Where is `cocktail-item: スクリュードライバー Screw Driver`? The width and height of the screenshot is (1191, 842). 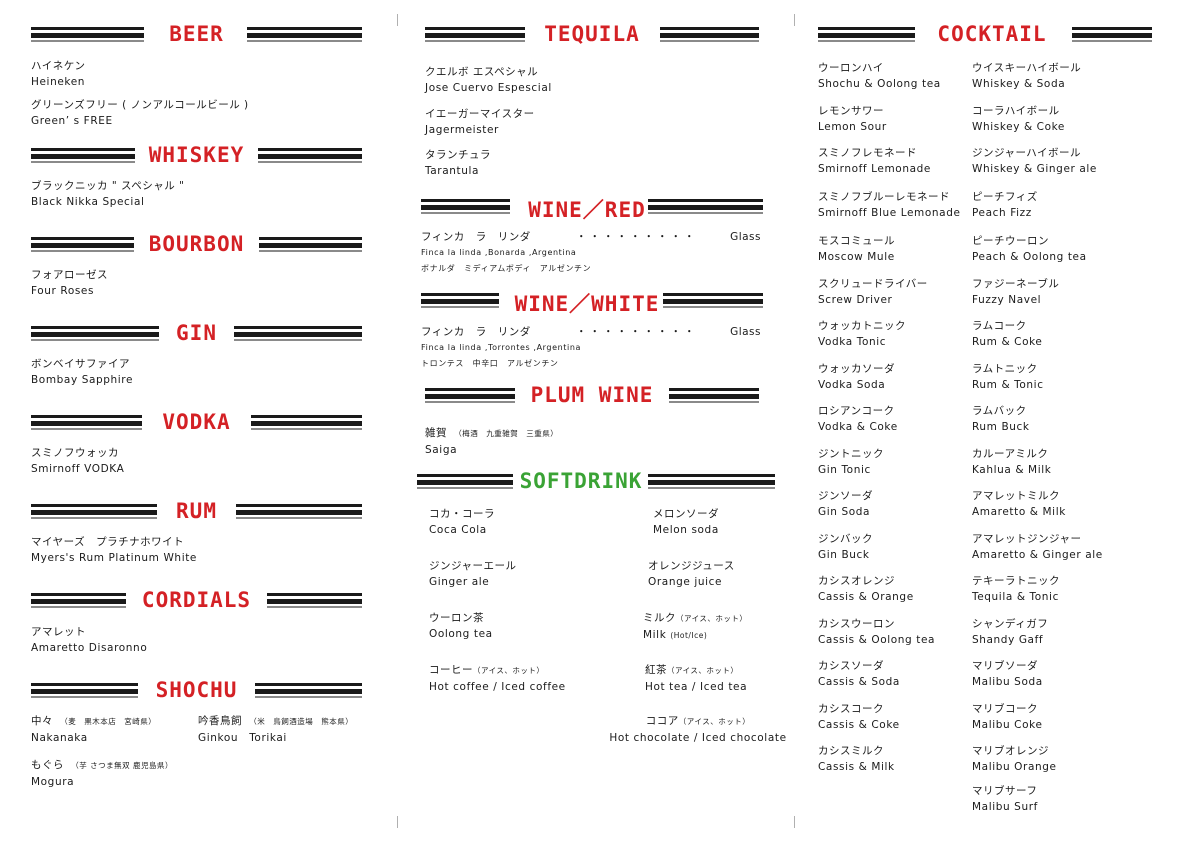 cocktail-item: スクリュードライバー Screw Driver is located at coordinates (873, 292).